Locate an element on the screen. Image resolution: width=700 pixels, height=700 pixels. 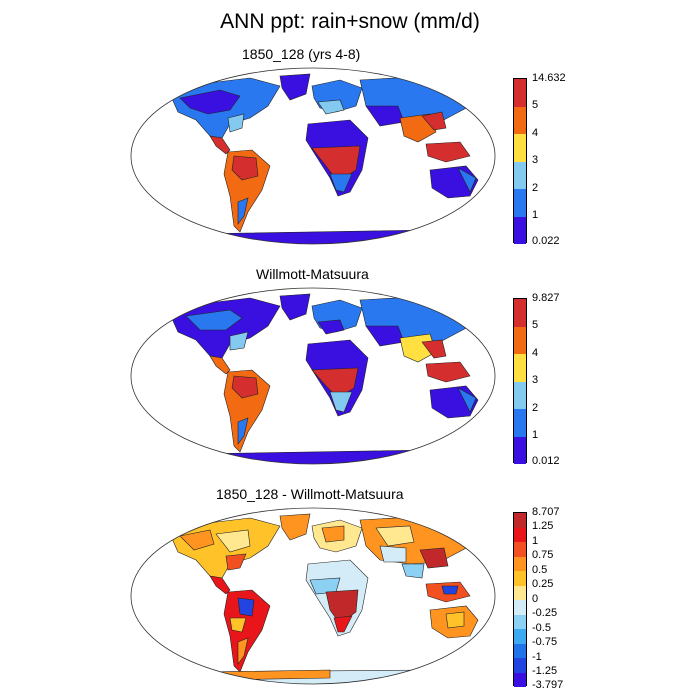
colorbar-1-label: 2 is located at coordinates (535, 188).